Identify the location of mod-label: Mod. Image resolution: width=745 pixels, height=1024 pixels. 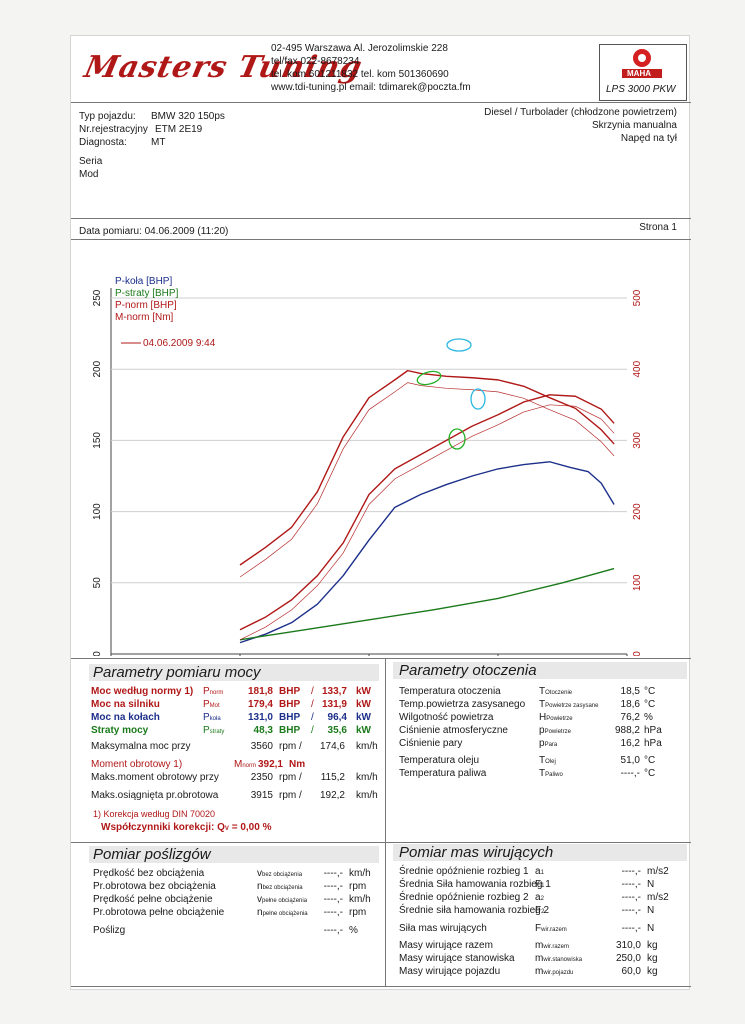
(89, 174).